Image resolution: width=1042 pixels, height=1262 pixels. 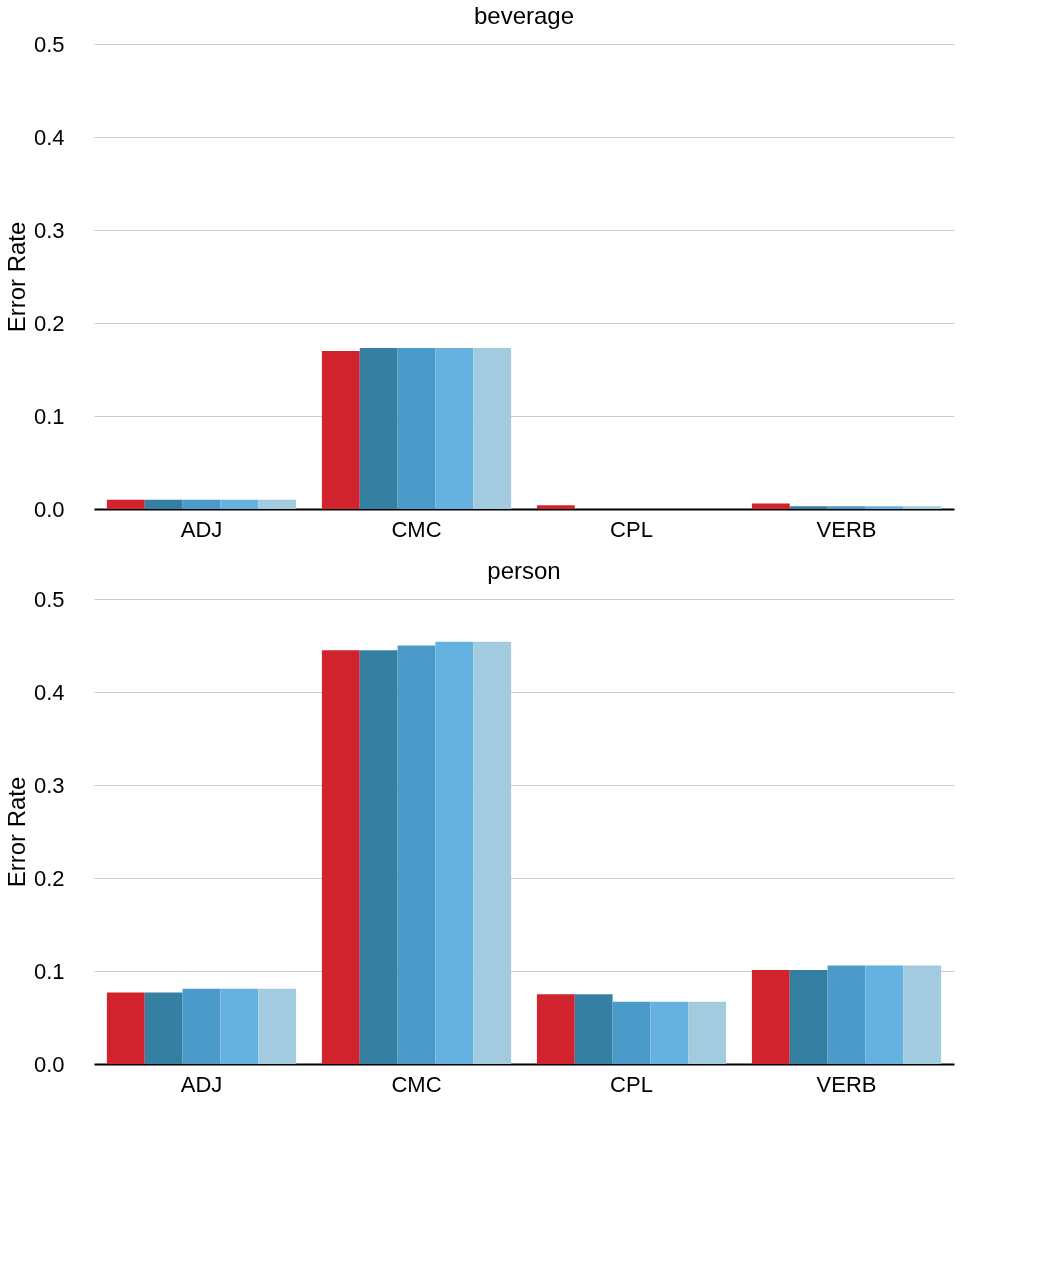 What do you see at coordinates (524, 570) in the screenshot?
I see `chart-title: person` at bounding box center [524, 570].